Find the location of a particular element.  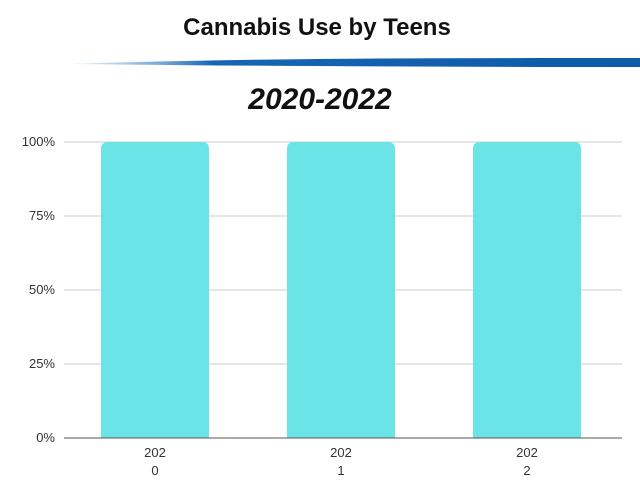

bar-2022 is located at coordinates (527, 290).